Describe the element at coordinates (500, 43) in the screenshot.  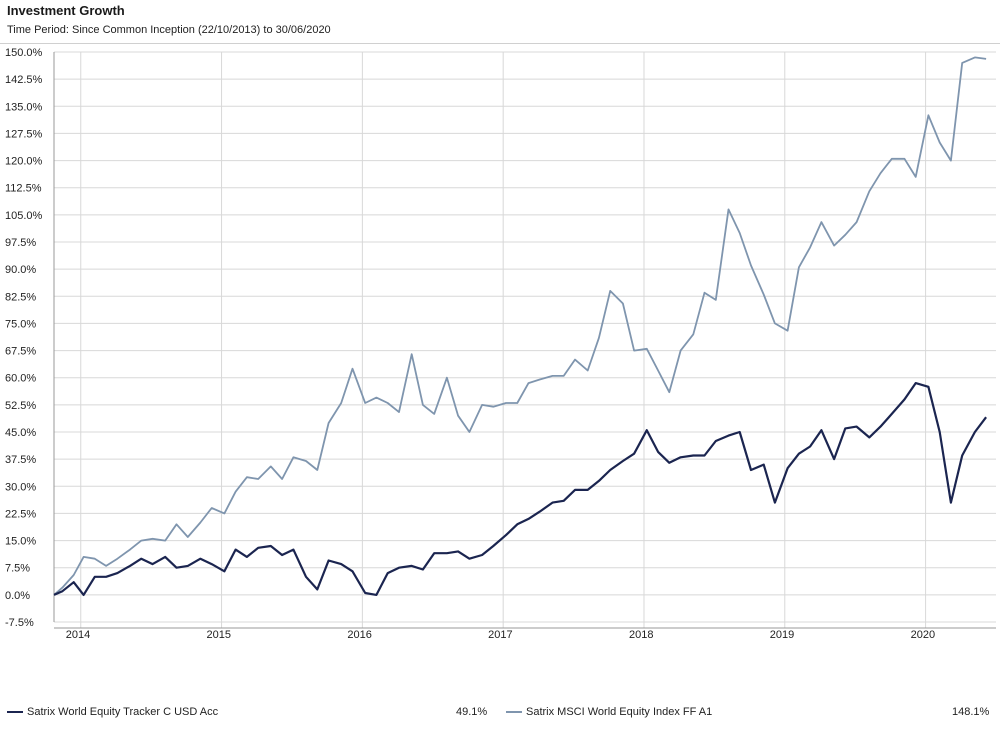
I see `header-divider` at that location.